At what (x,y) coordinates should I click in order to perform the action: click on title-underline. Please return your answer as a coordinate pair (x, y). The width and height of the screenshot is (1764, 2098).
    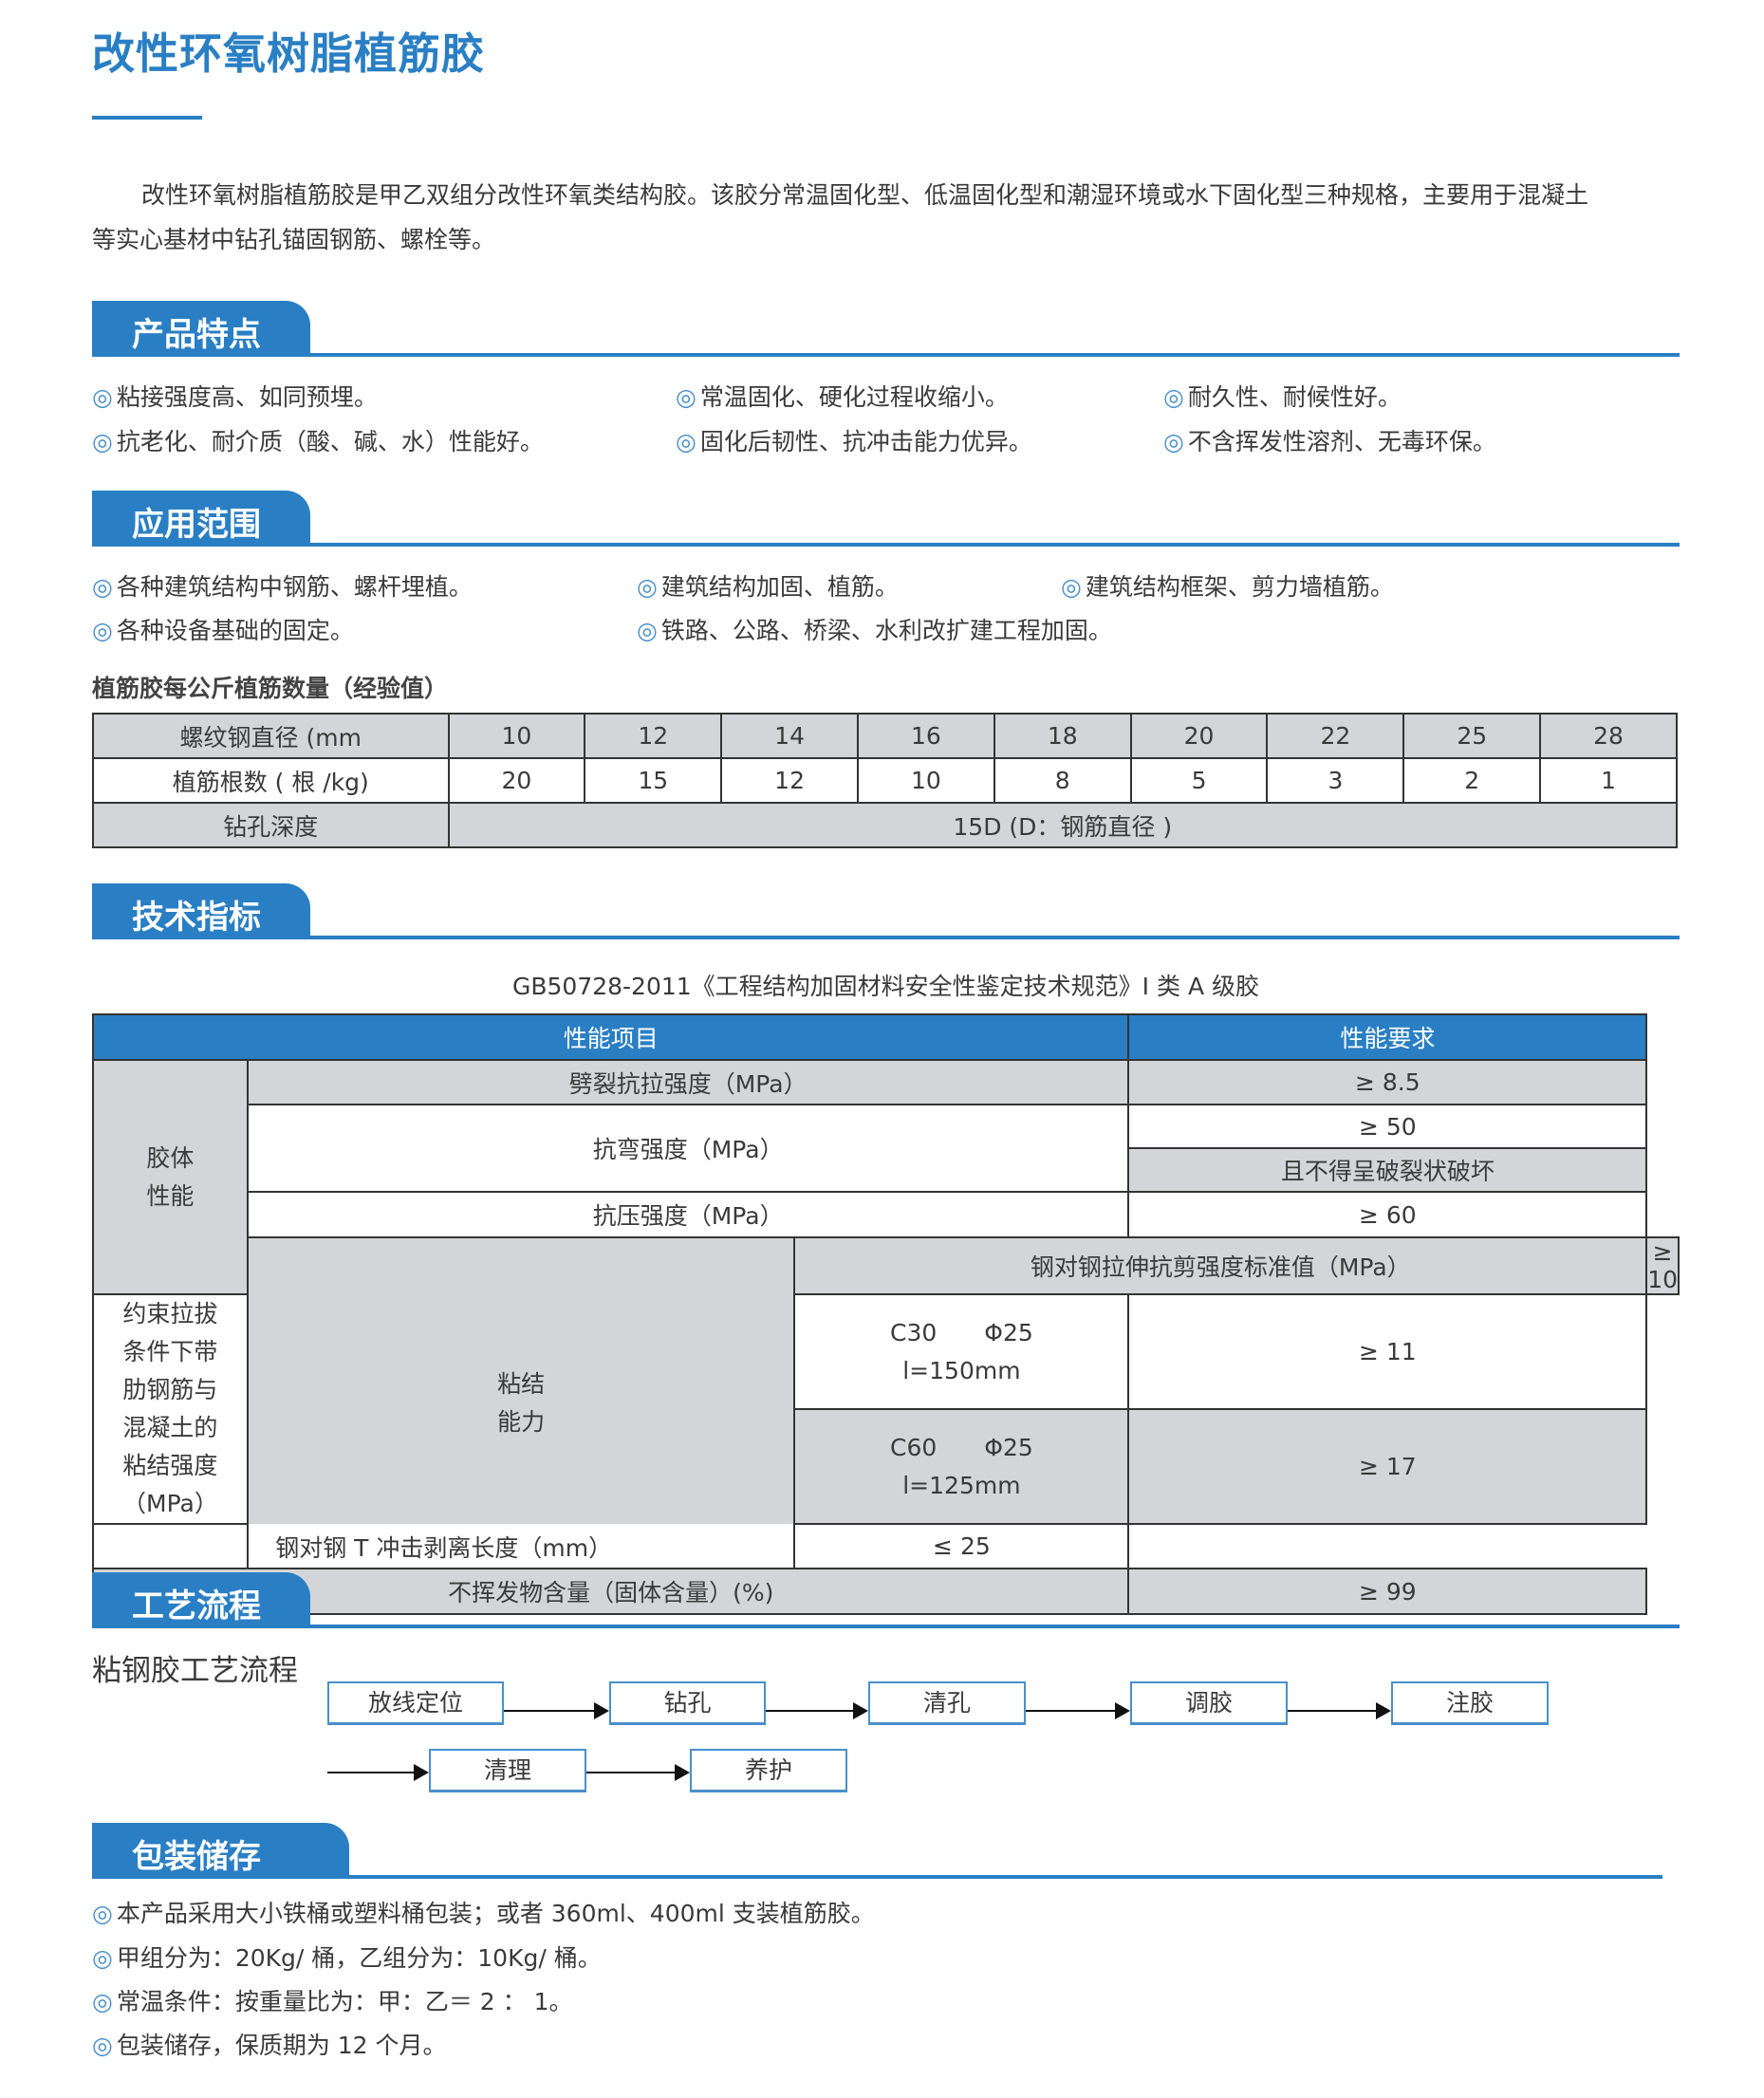
    Looking at the image, I should click on (147, 118).